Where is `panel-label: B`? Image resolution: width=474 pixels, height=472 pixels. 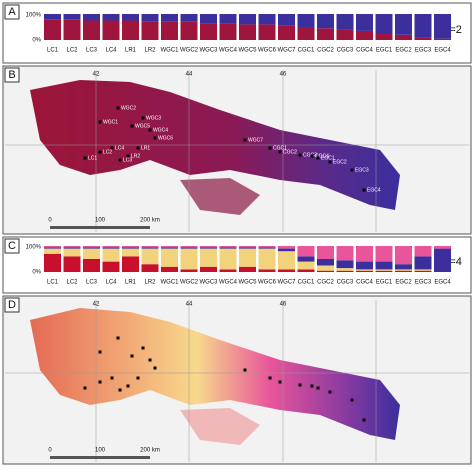
panel-label: B is located at coordinates (11, 75).